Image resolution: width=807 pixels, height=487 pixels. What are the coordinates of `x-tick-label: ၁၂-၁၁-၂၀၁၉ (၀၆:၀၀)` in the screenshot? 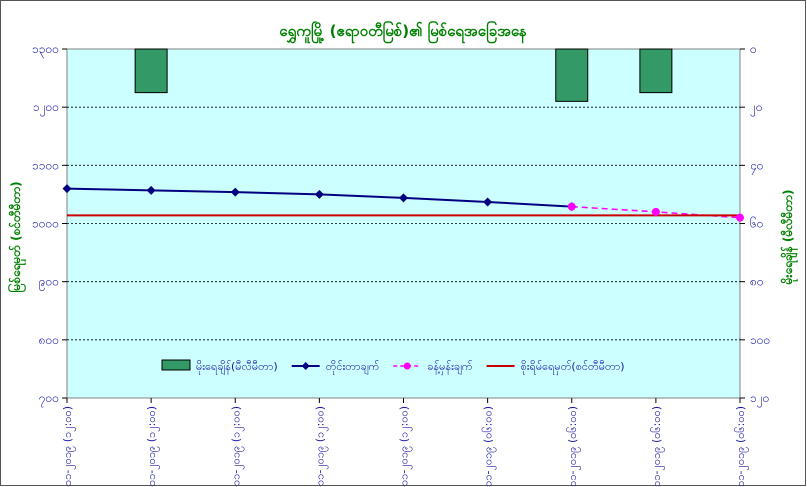 It's located at (489, 446).